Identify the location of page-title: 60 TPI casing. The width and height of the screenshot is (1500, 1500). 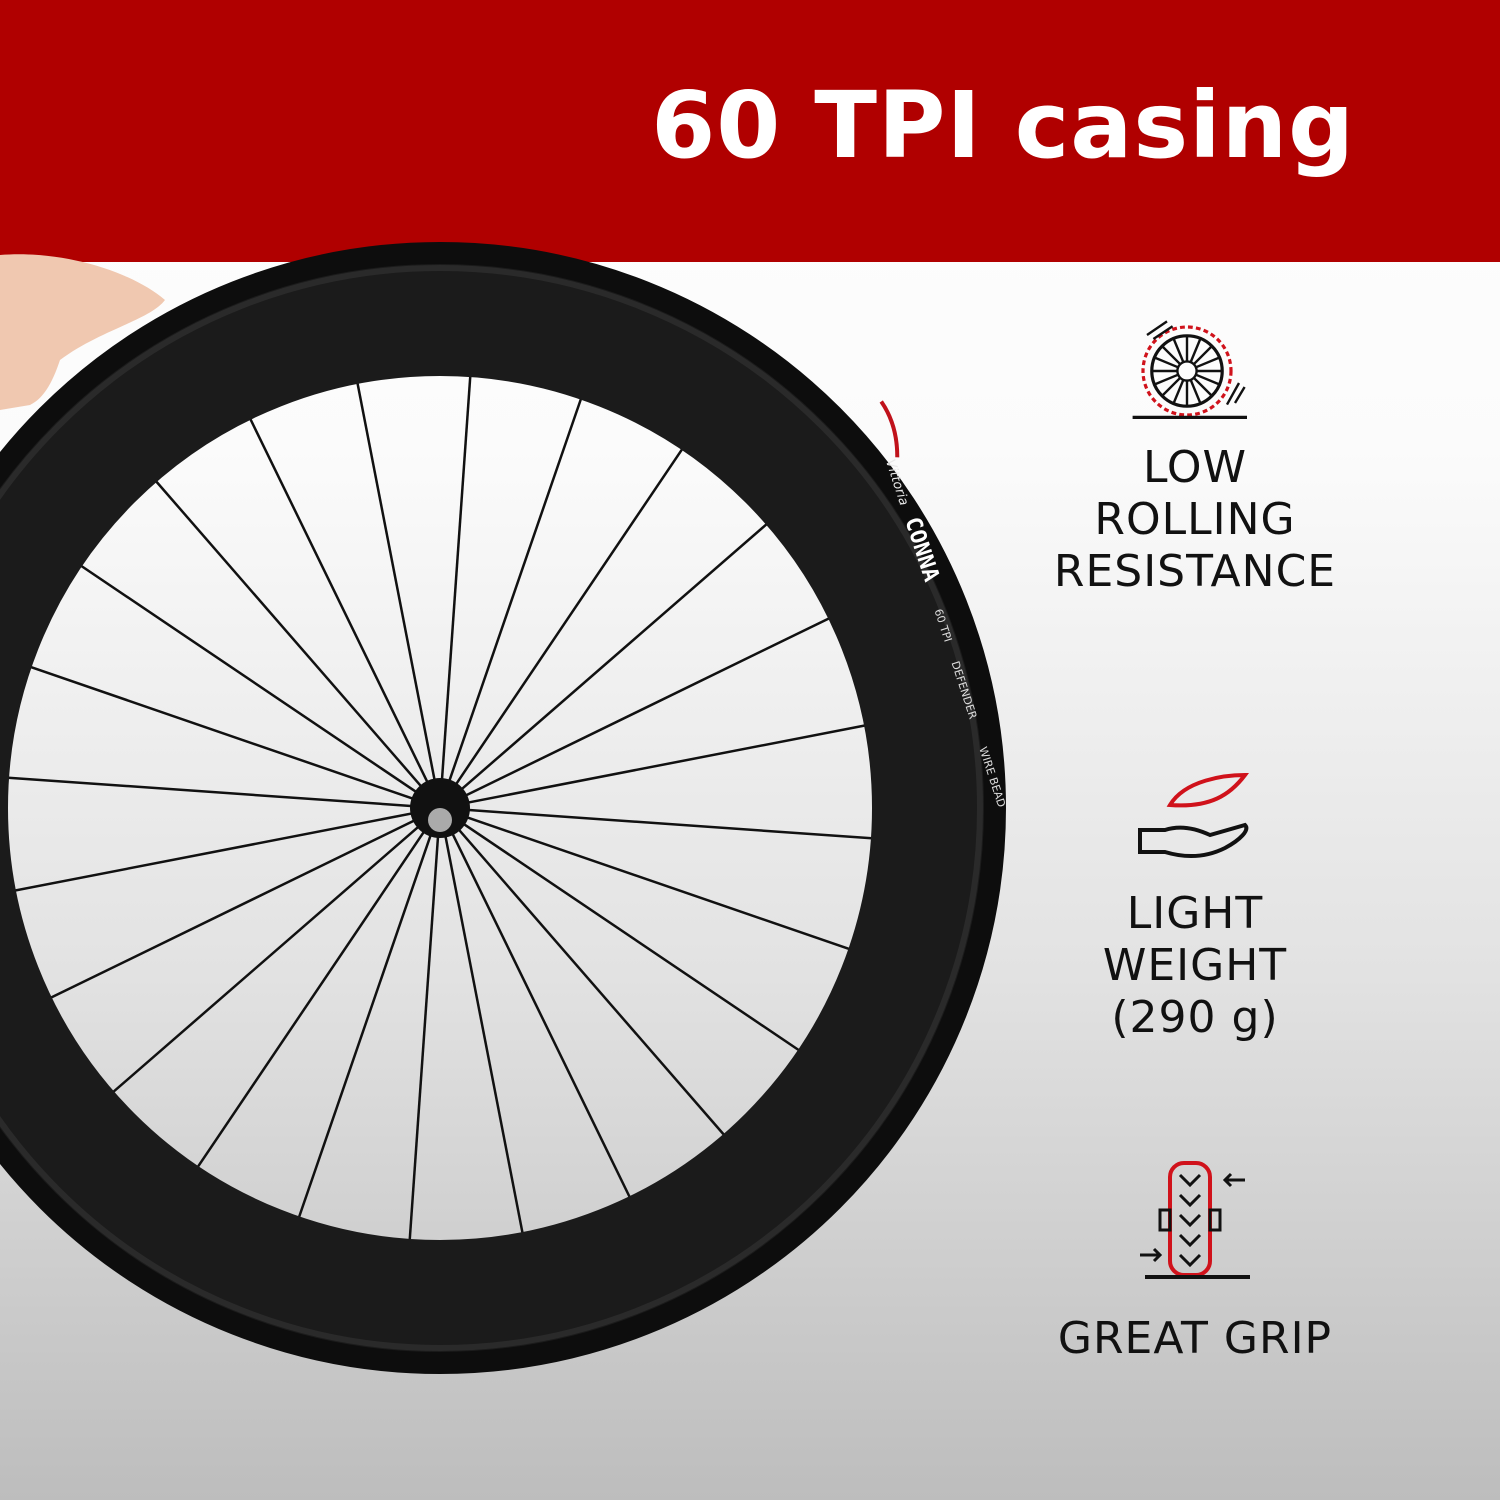
(1003, 125).